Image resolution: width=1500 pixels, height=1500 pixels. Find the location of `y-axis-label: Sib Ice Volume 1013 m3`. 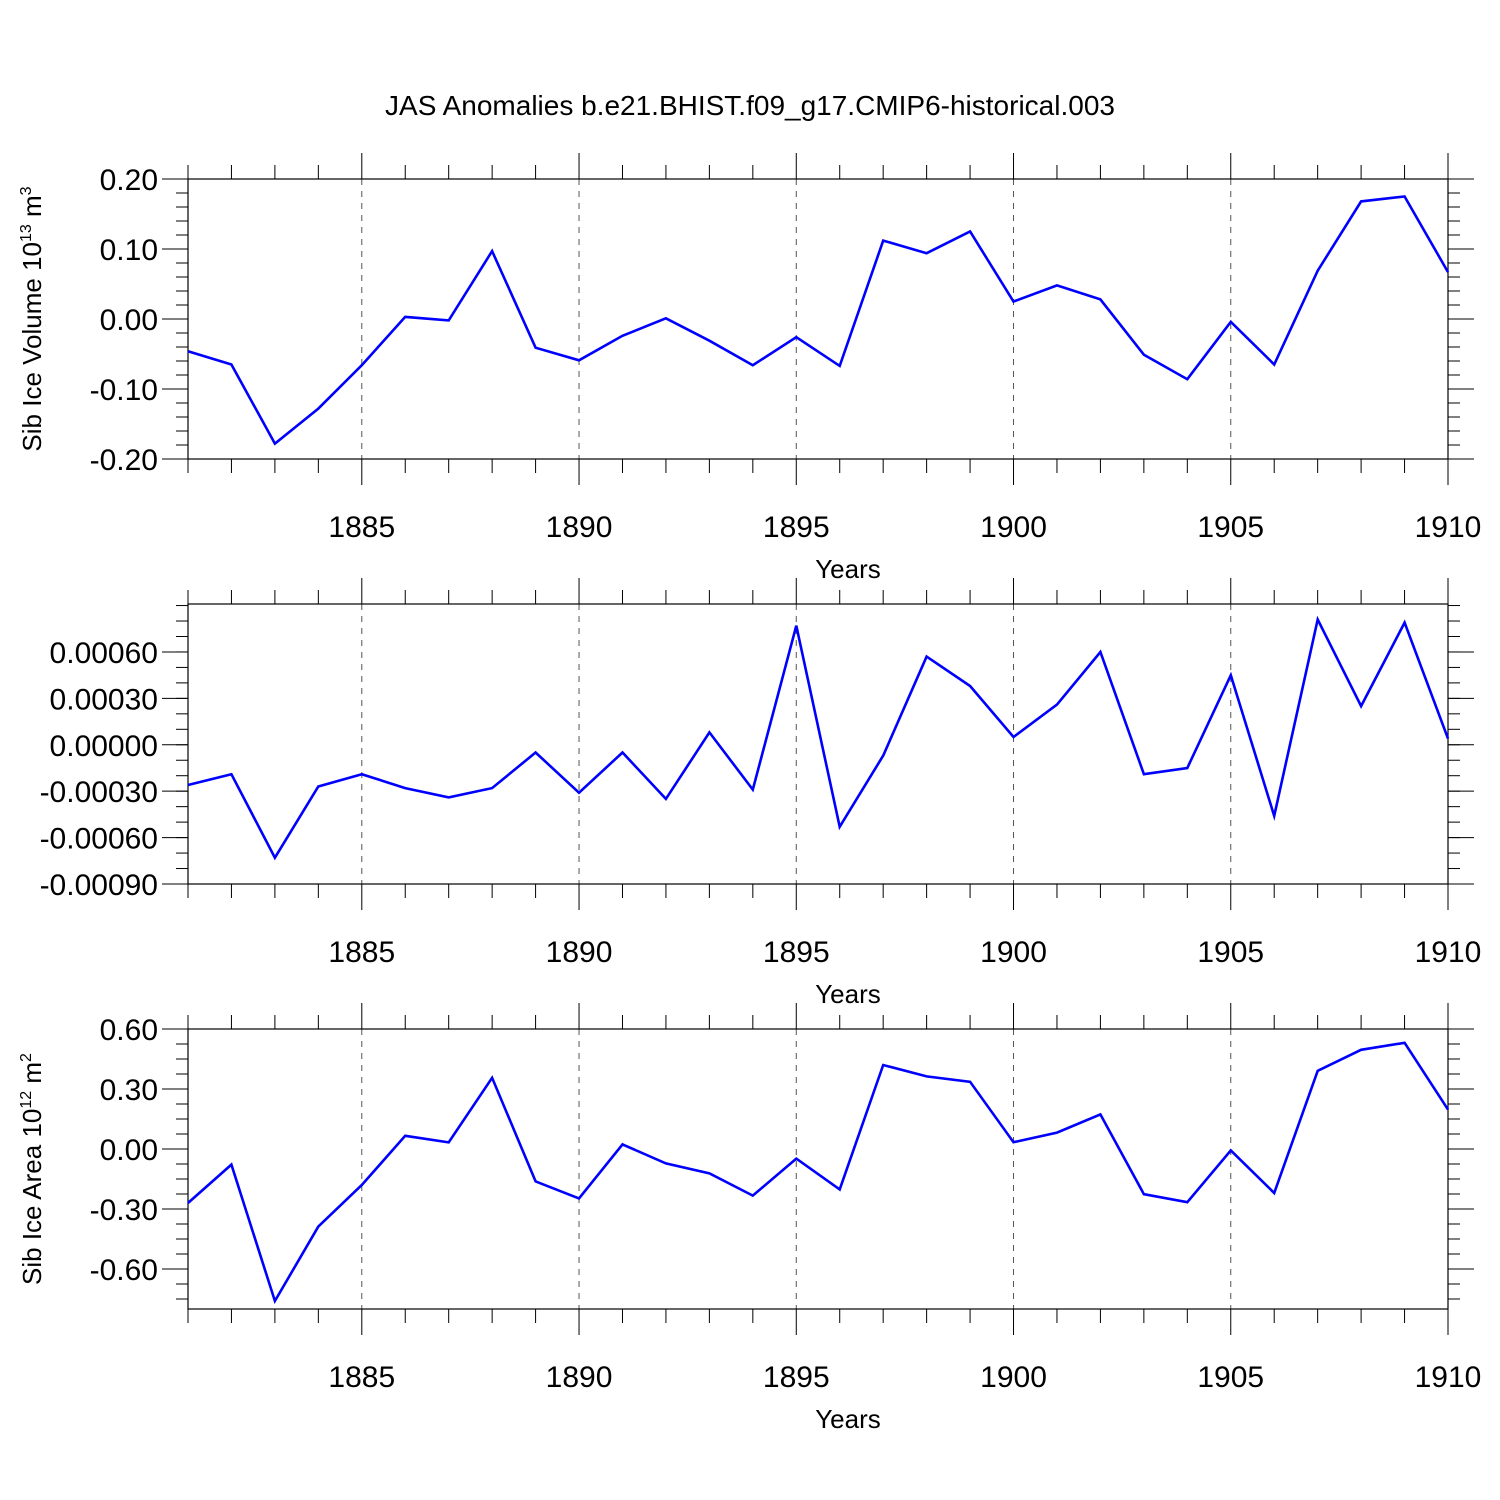

y-axis-label: Sib Ice Volume 1013 m3 is located at coordinates (32, 318).